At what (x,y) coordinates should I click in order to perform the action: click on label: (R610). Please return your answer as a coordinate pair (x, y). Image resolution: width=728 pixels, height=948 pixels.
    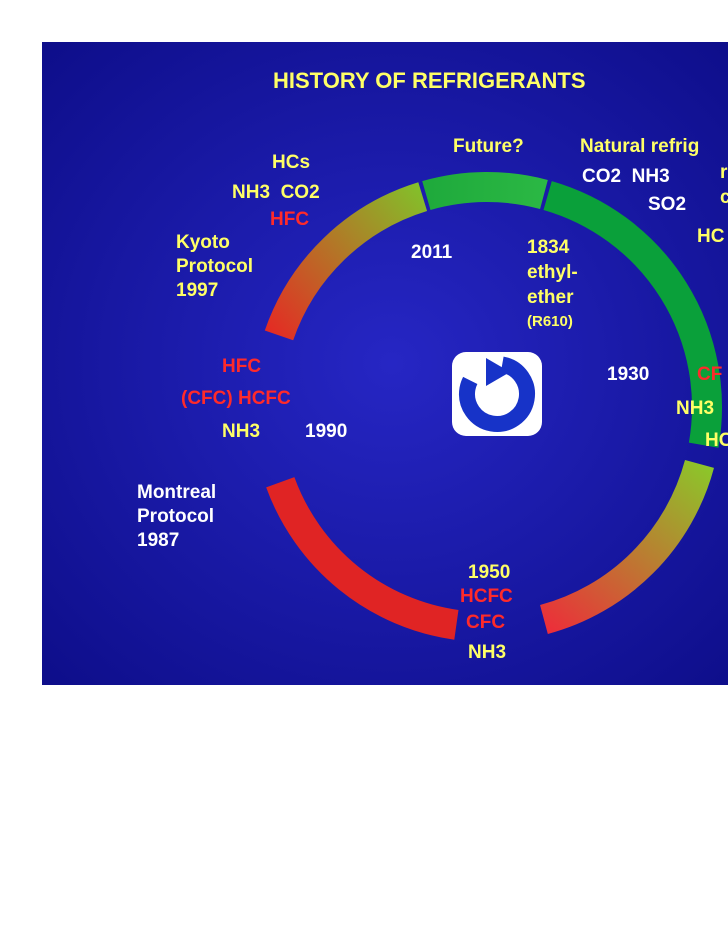
    Looking at the image, I should click on (550, 321).